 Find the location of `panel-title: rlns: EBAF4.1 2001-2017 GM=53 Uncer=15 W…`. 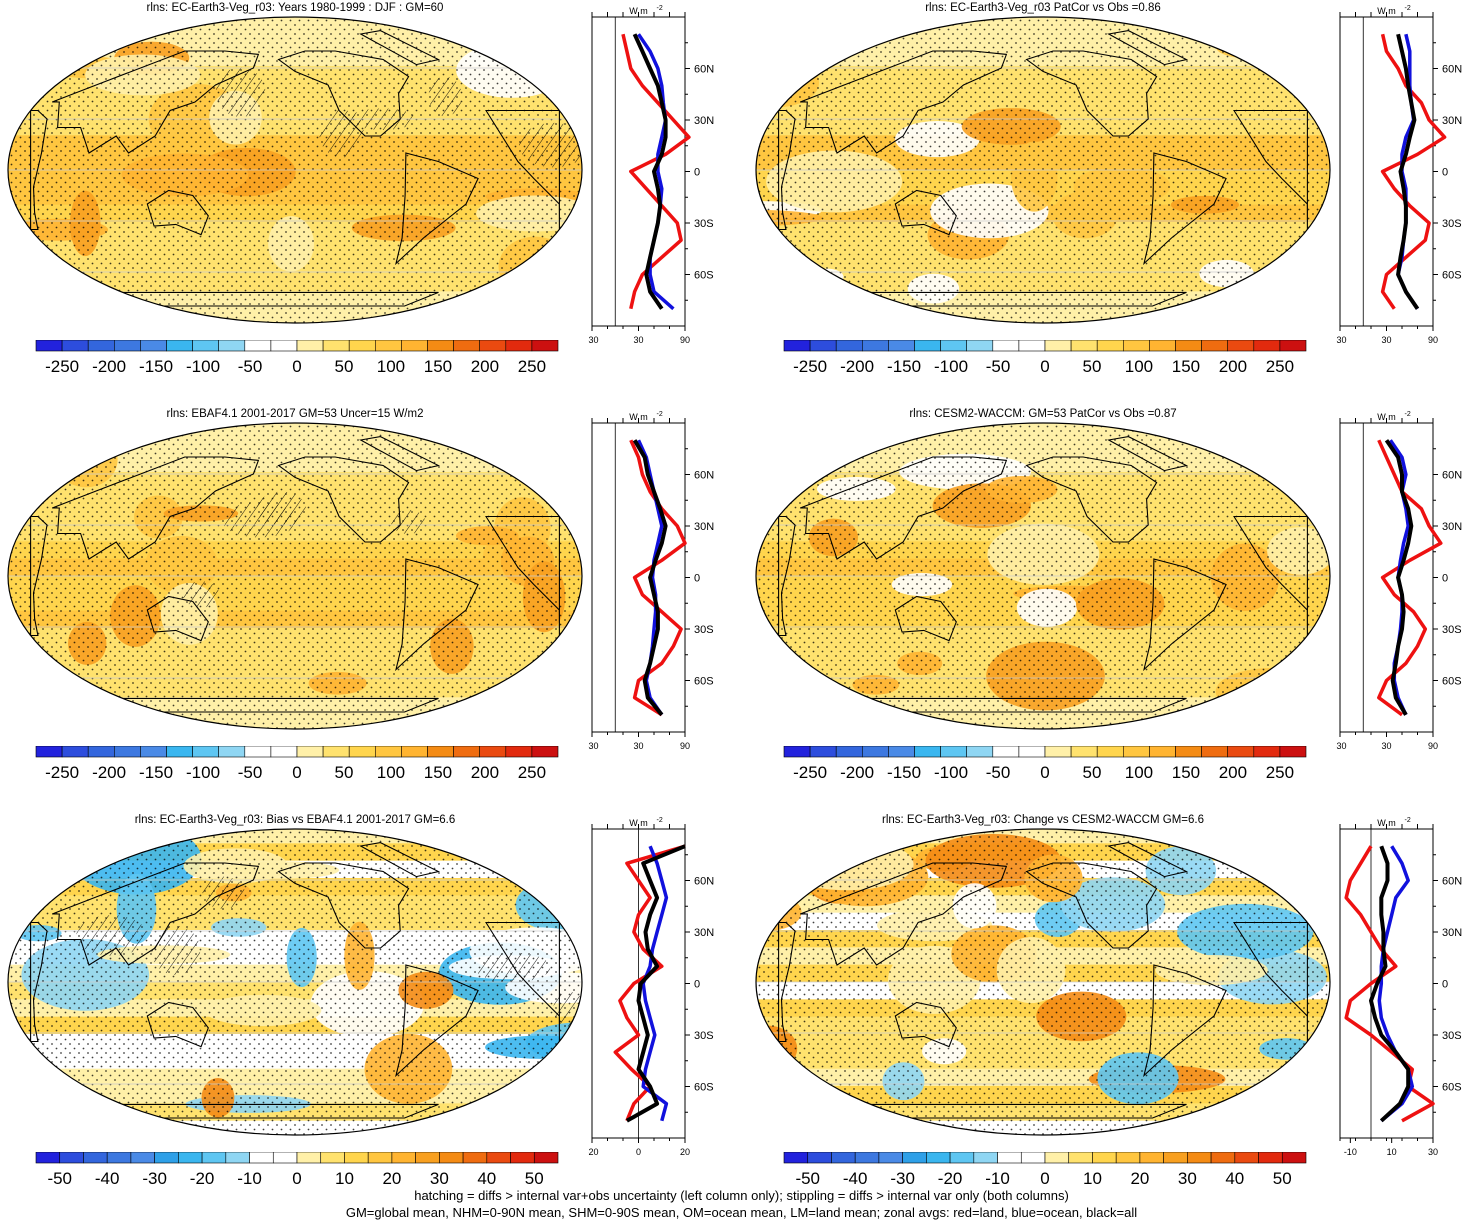

panel-title: rlns: EBAF4.1 2001-2017 GM=53 Uncer=15 W… is located at coordinates (295, 414).